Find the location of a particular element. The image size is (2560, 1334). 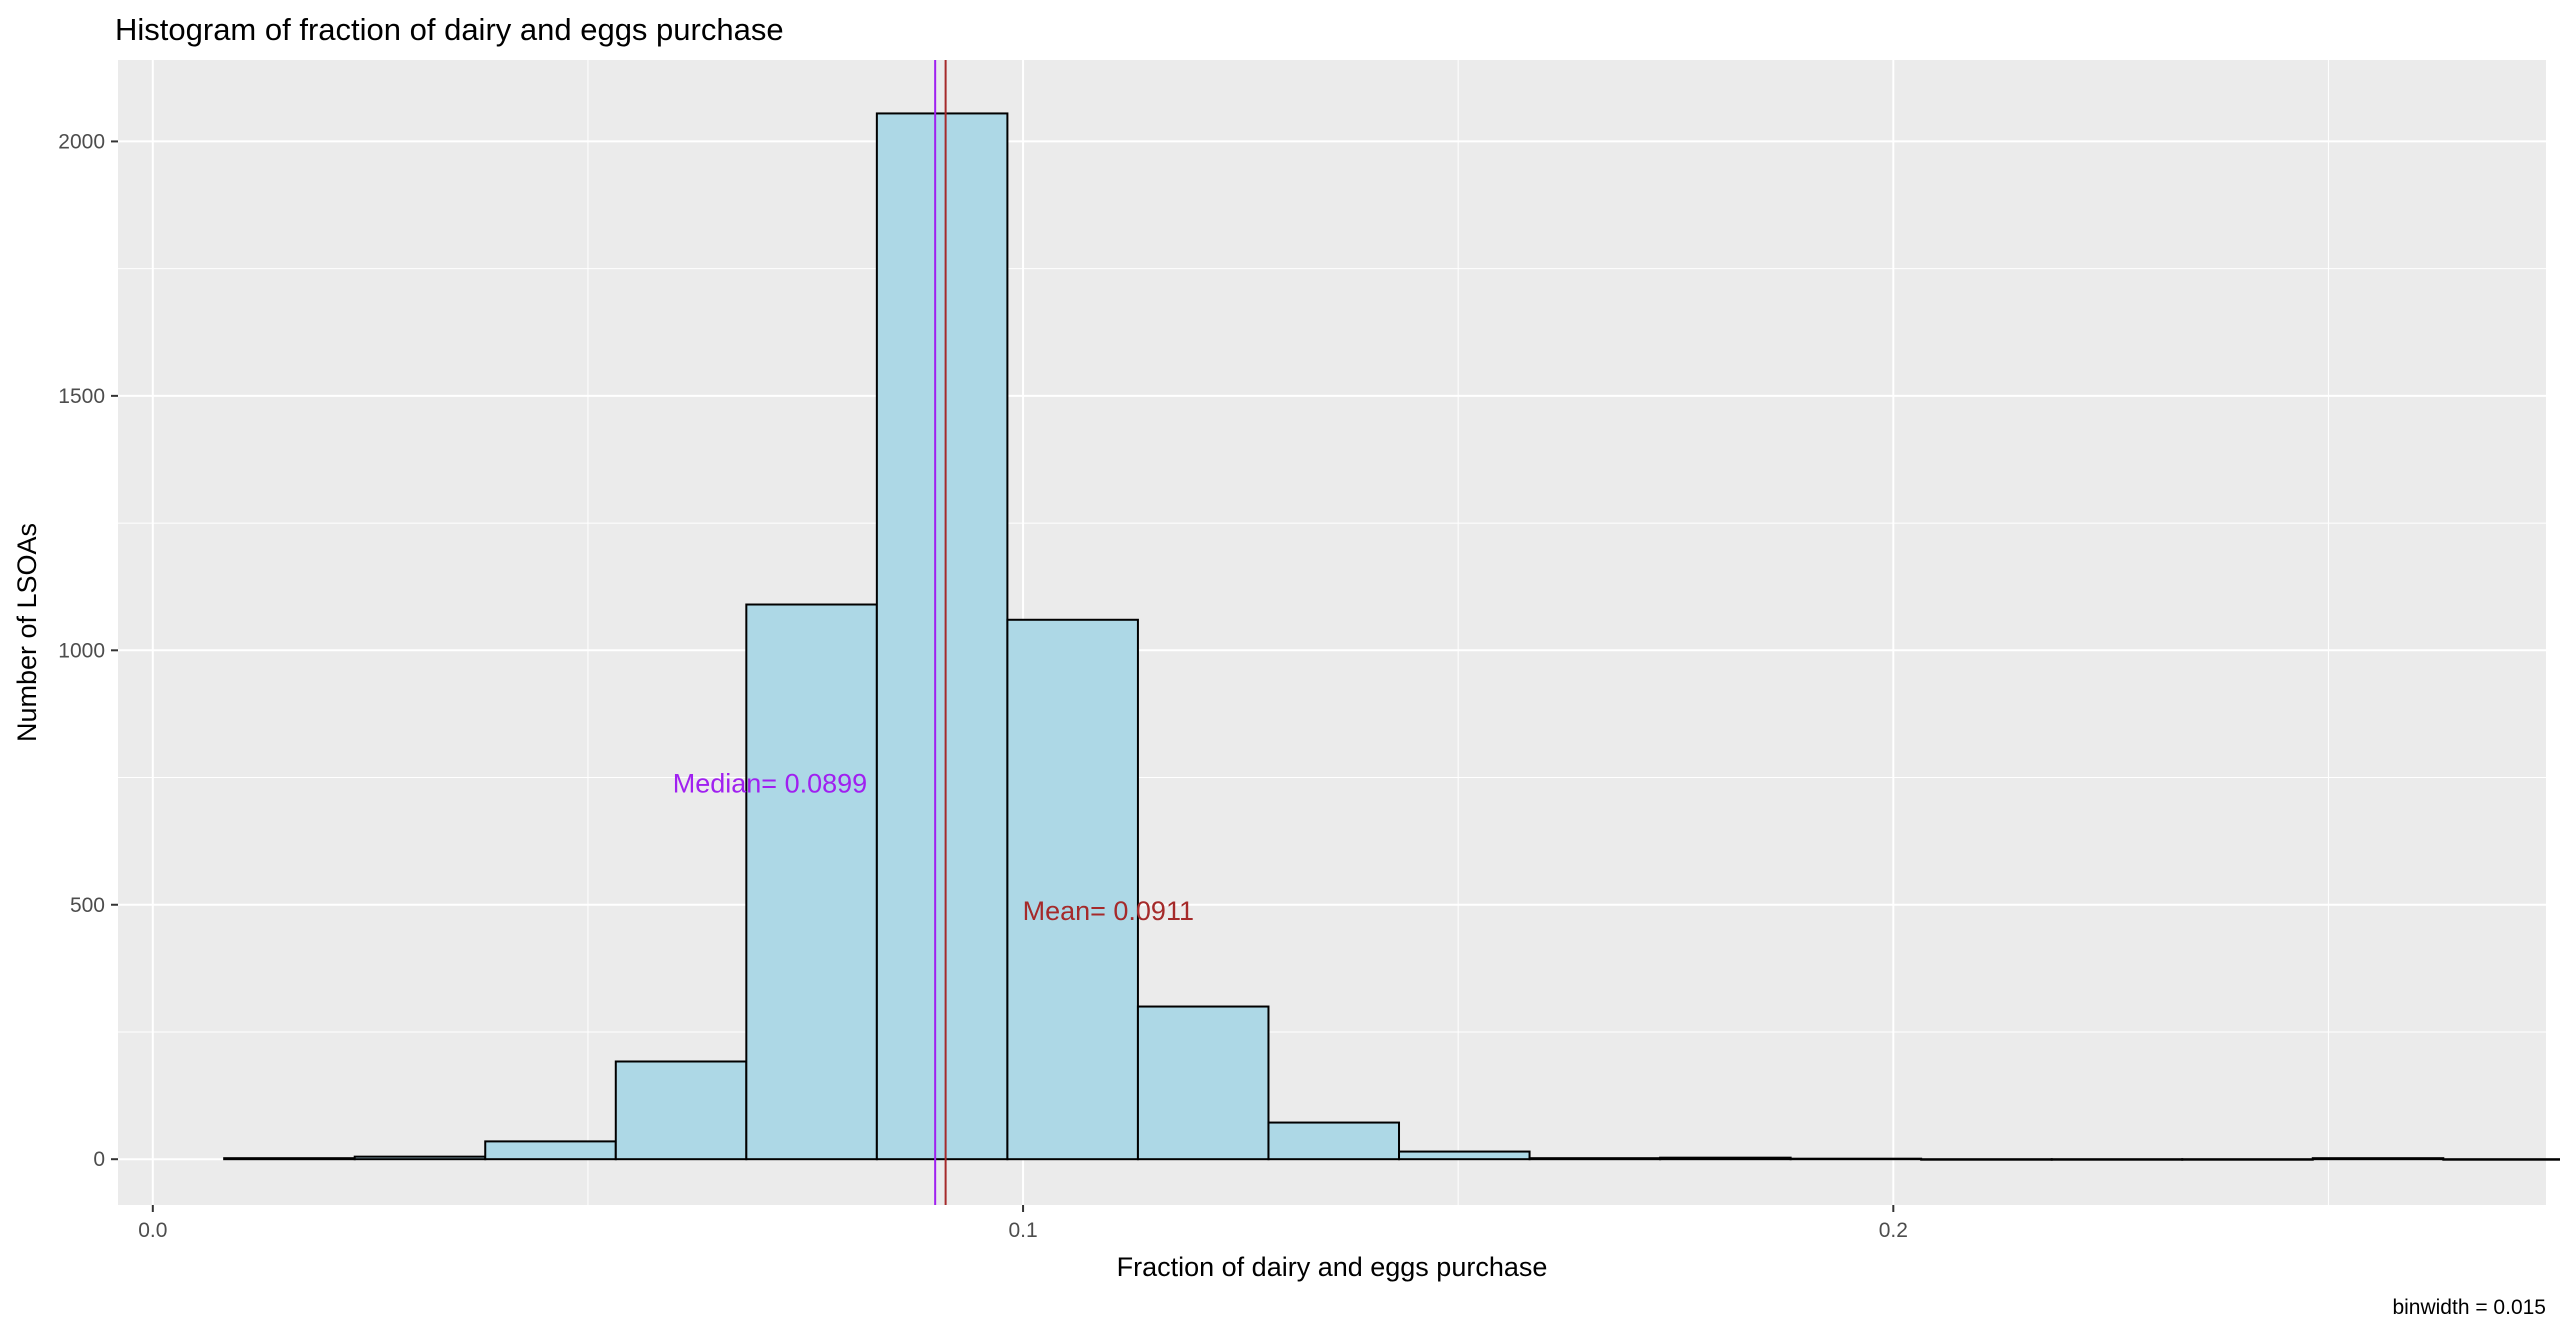

chart-caption: binwidth = 0.015 is located at coordinates (2469, 1307).